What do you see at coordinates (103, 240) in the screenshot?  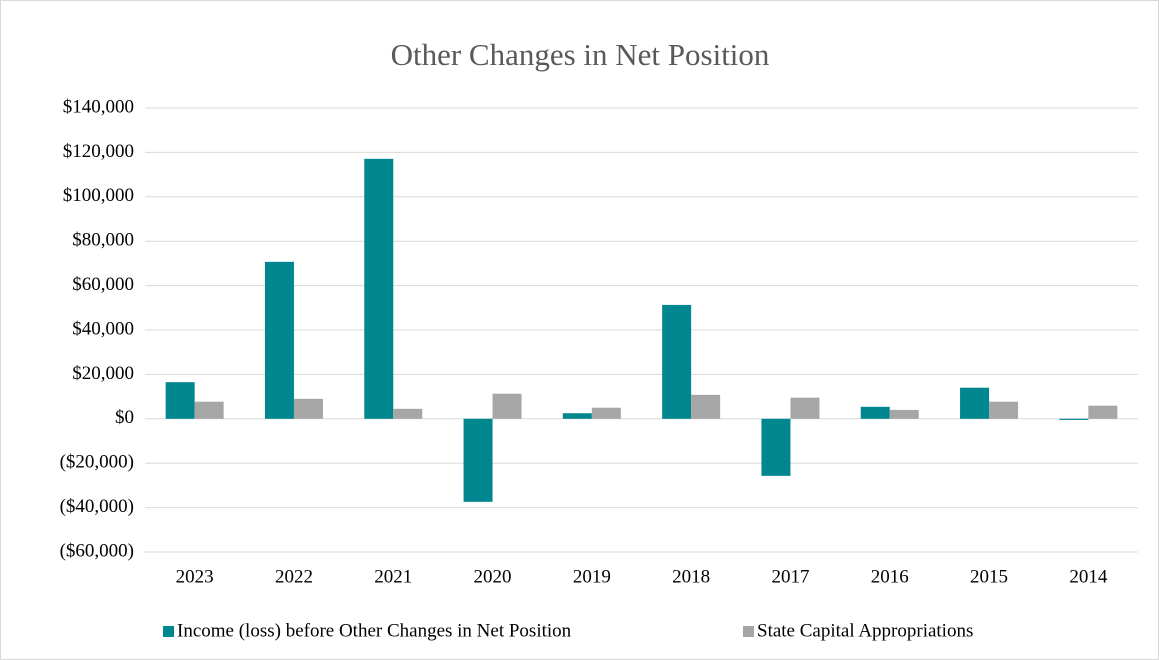 I see `y-tick-label: $80,000` at bounding box center [103, 240].